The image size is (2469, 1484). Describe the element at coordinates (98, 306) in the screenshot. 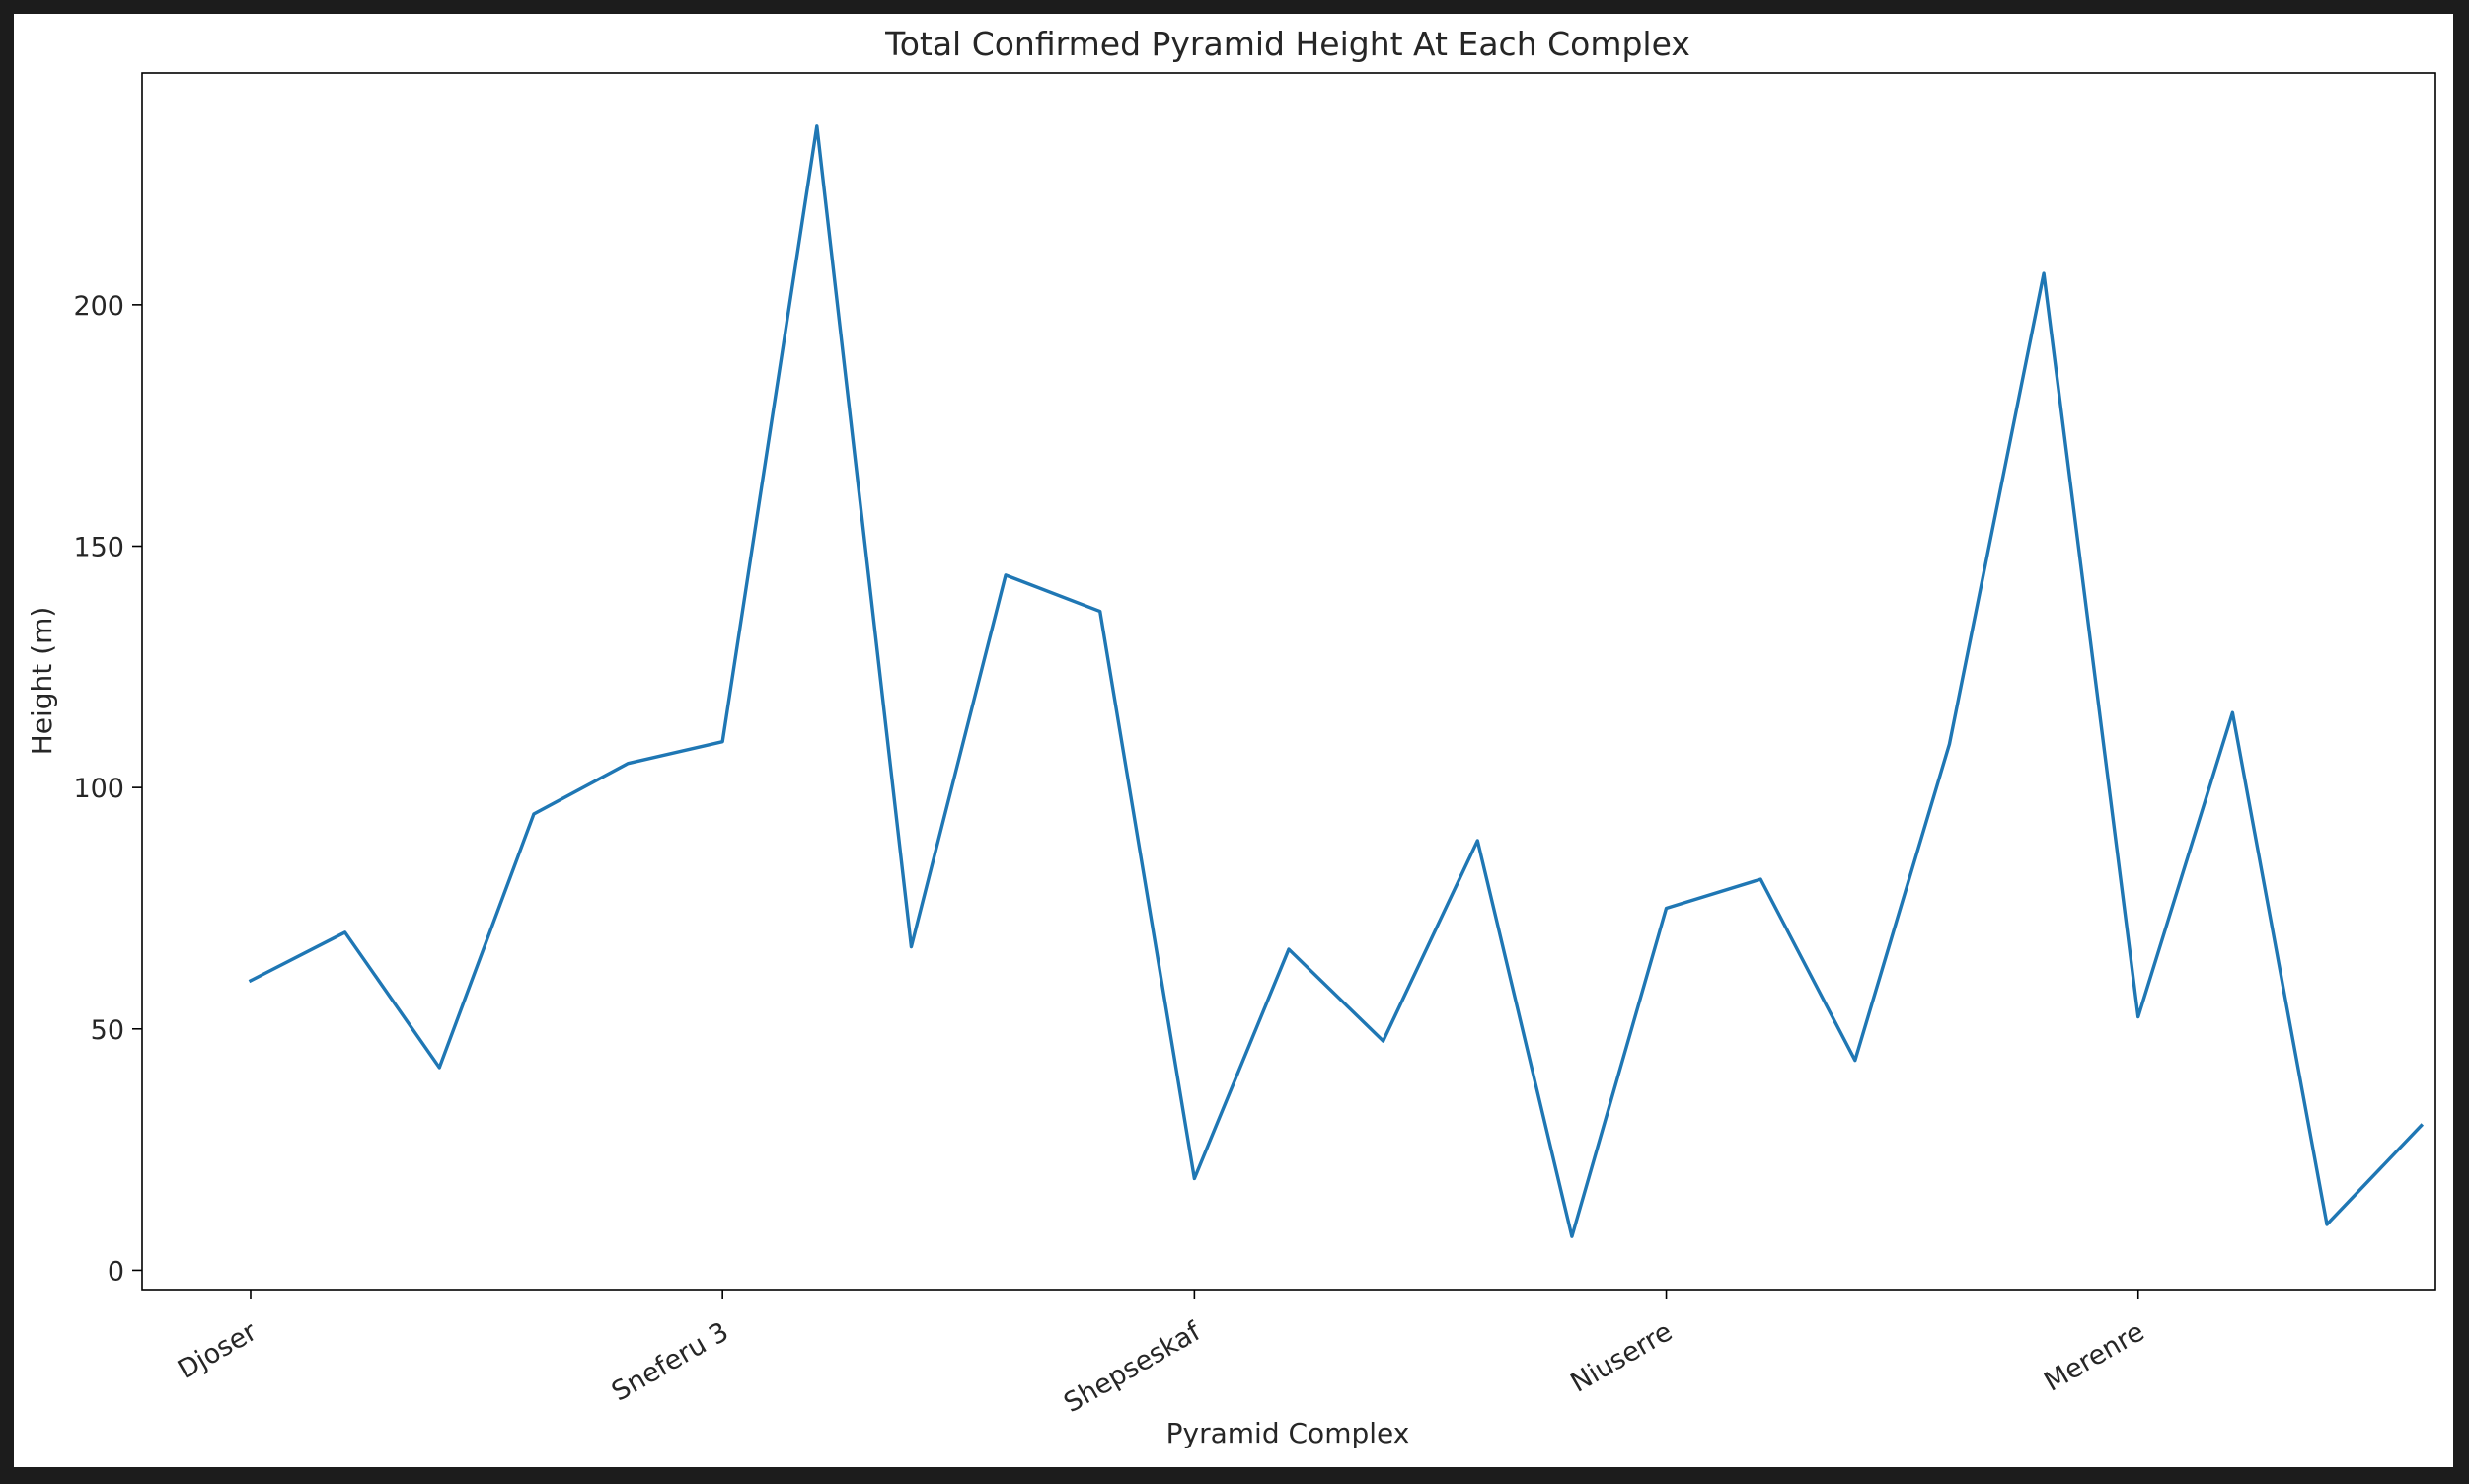

I see `y-tick-label: 200` at that location.